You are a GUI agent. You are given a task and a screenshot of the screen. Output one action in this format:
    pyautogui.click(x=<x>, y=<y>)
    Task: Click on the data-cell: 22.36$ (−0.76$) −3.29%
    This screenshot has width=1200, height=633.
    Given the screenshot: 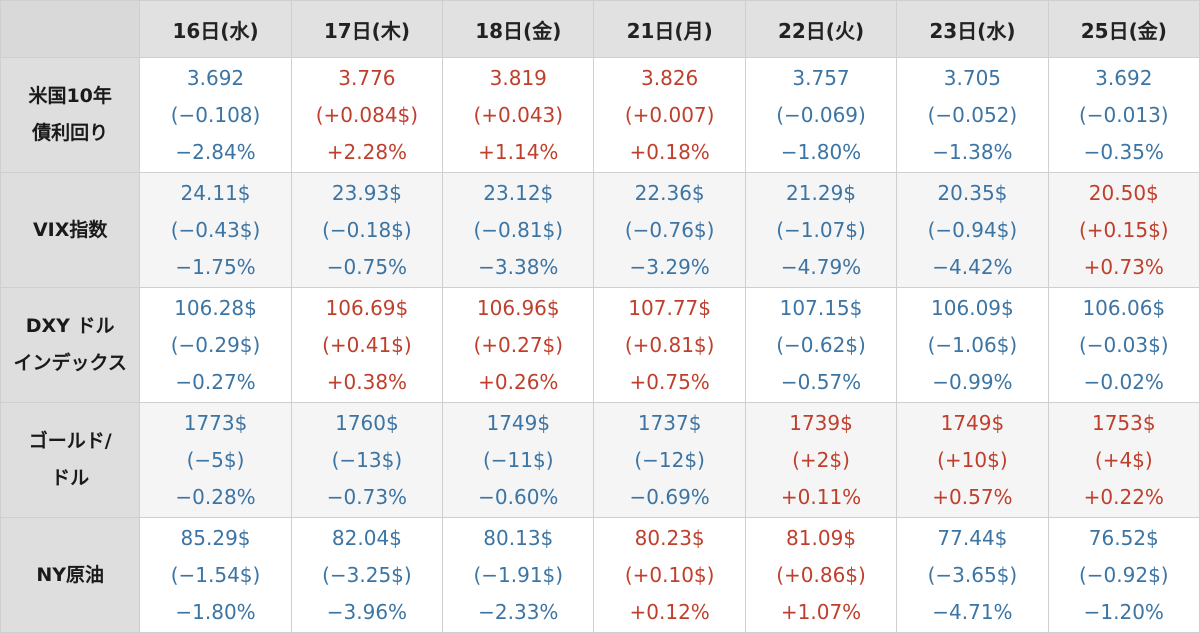 What is the action you would take?
    pyautogui.click(x=669, y=230)
    